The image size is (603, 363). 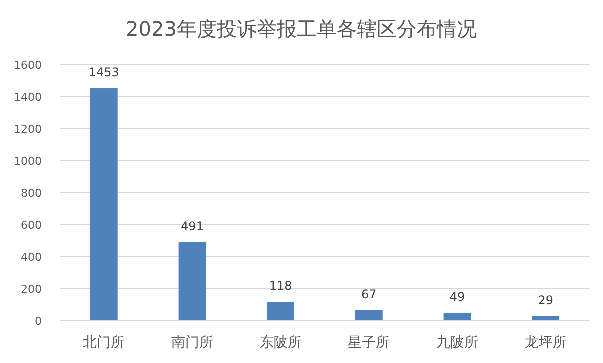 I want to click on x-tick-label: 南门所, so click(x=193, y=343).